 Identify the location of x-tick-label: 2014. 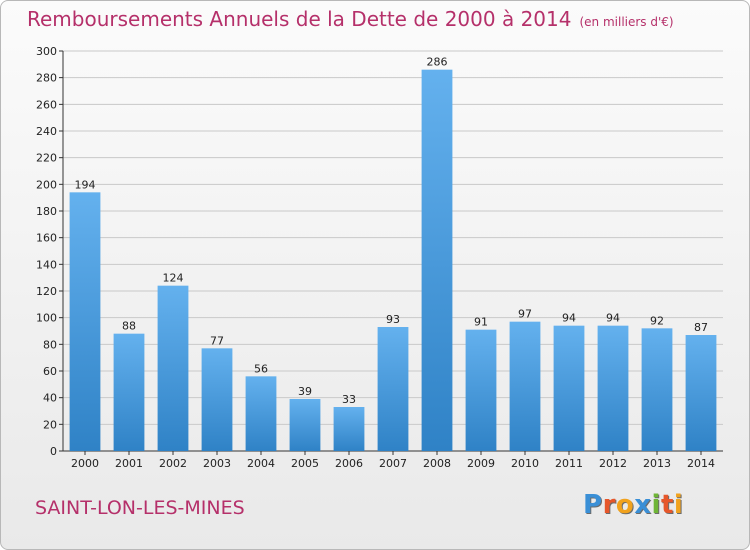
(701, 463).